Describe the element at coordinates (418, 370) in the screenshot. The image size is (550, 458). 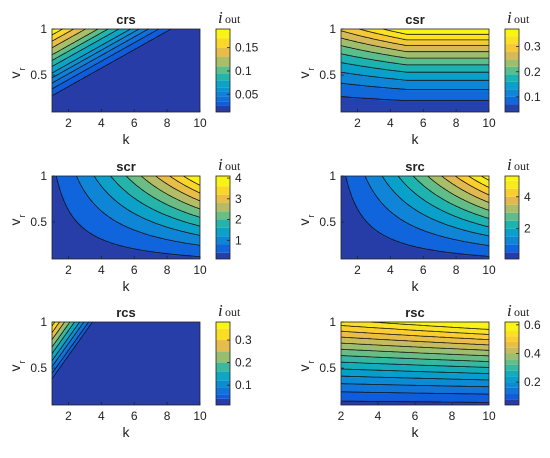
I see `panel-rsc: rsc 2 4 6 8 10 0.5 1 k vr 0.2 0.4 0.6 i out` at that location.